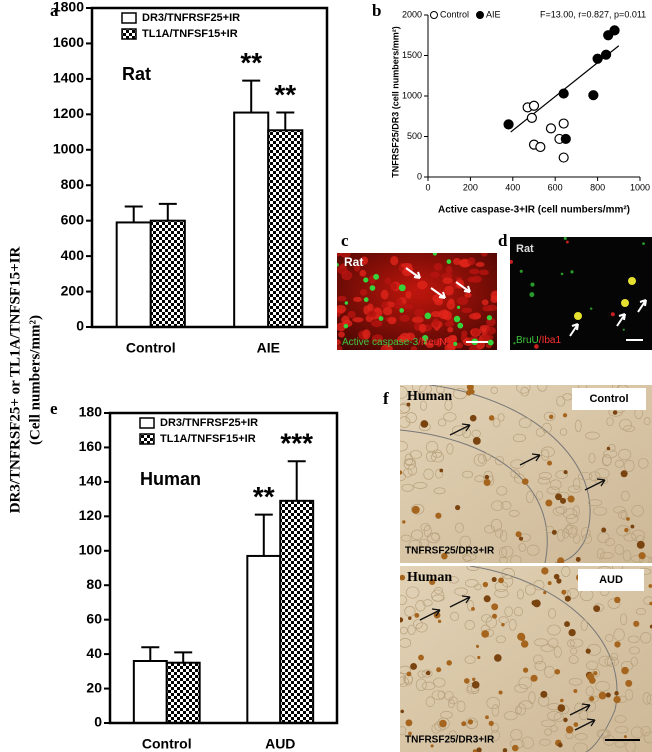 Image resolution: width=652 pixels, height=752 pixels. Describe the element at coordinates (73, 255) in the screenshot. I see `y-tick-label: 400` at that location.